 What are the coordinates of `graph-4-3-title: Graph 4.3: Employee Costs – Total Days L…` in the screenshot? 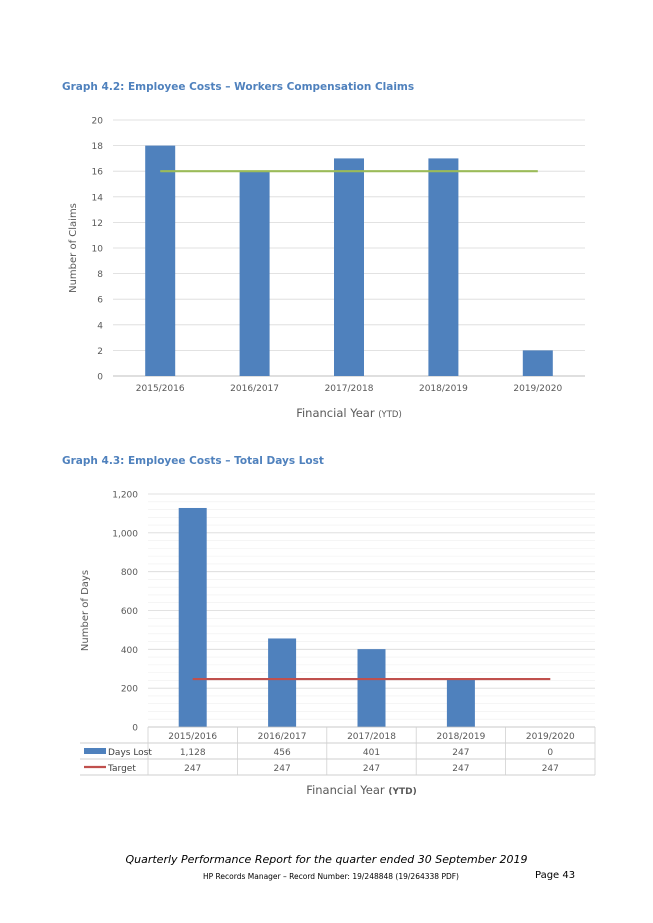 It's located at (193, 461).